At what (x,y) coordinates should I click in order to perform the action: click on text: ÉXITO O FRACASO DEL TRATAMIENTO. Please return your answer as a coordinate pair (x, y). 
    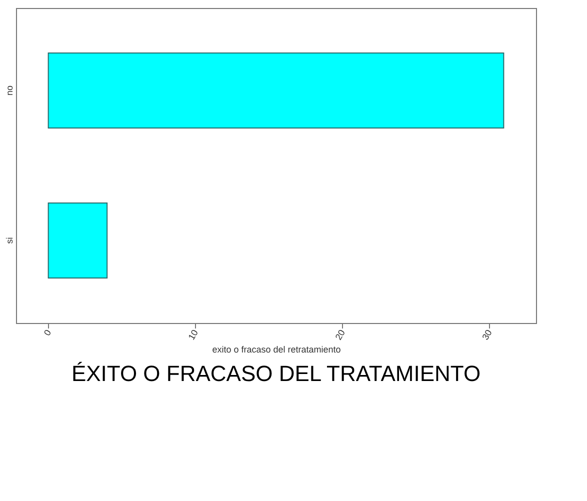
    Looking at the image, I should click on (276, 373).